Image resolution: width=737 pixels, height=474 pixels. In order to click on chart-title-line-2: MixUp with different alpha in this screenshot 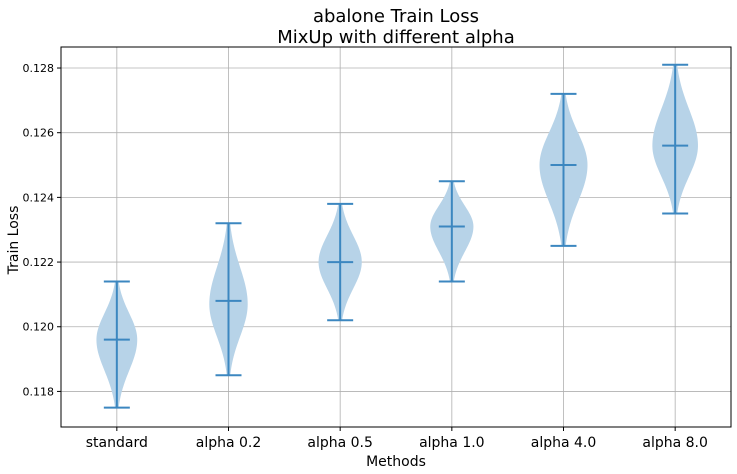, I will do `click(395, 37)`.